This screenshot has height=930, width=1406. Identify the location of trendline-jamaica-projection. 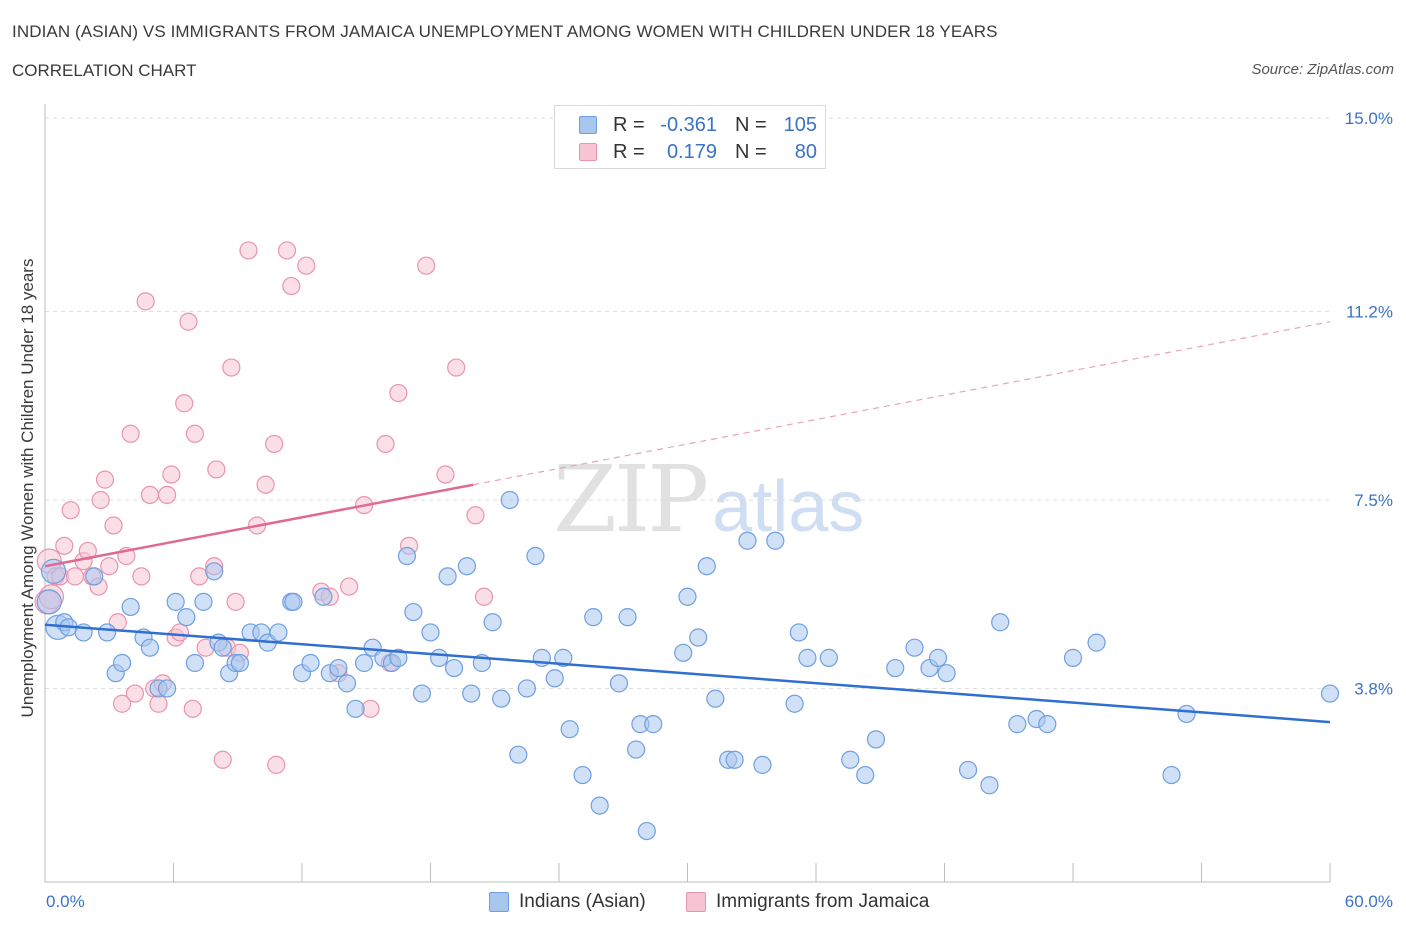
(902, 403).